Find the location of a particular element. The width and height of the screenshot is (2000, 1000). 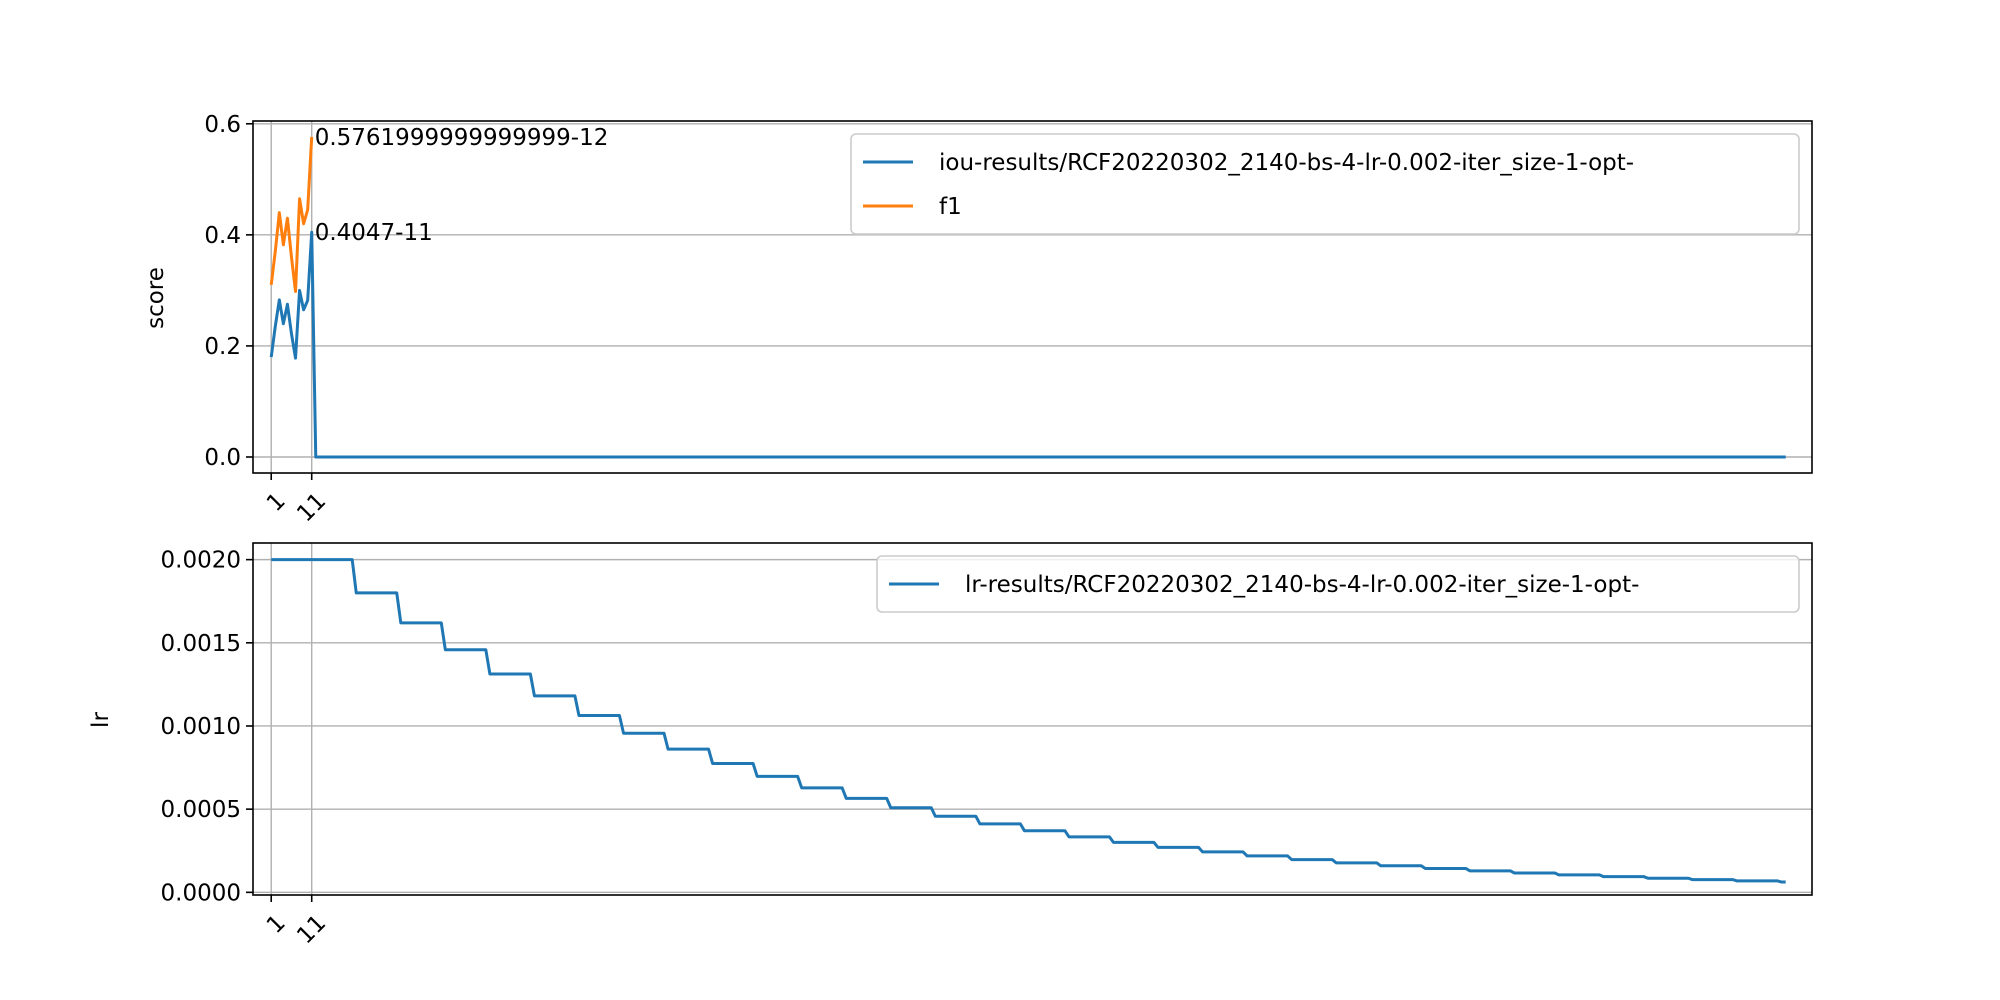

lr-ytick-label: 0.0005 is located at coordinates (201, 810).